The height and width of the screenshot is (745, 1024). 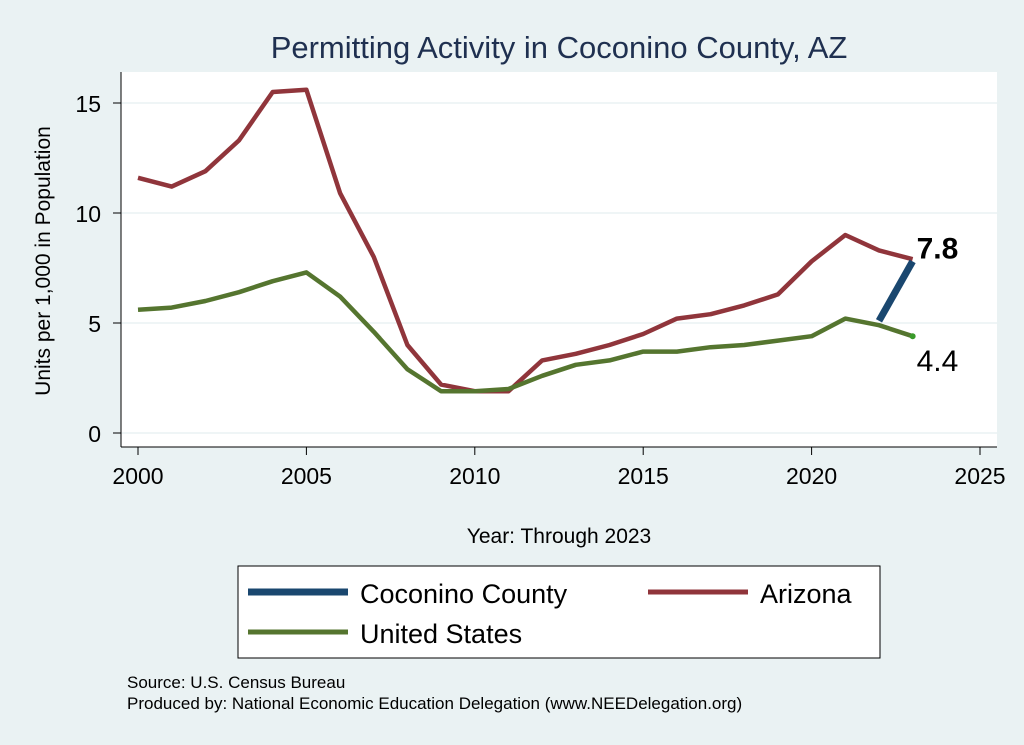 I want to click on x-tick-label: 2010, so click(x=474, y=476).